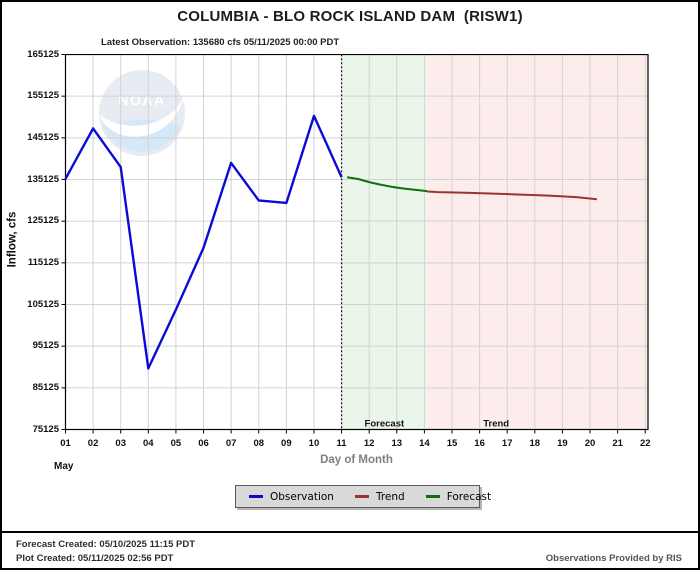  Describe the element at coordinates (106, 544) in the screenshot. I see `footer-forecast-created: Forecast Created: 05/10/2025 11:15 PDT` at that location.